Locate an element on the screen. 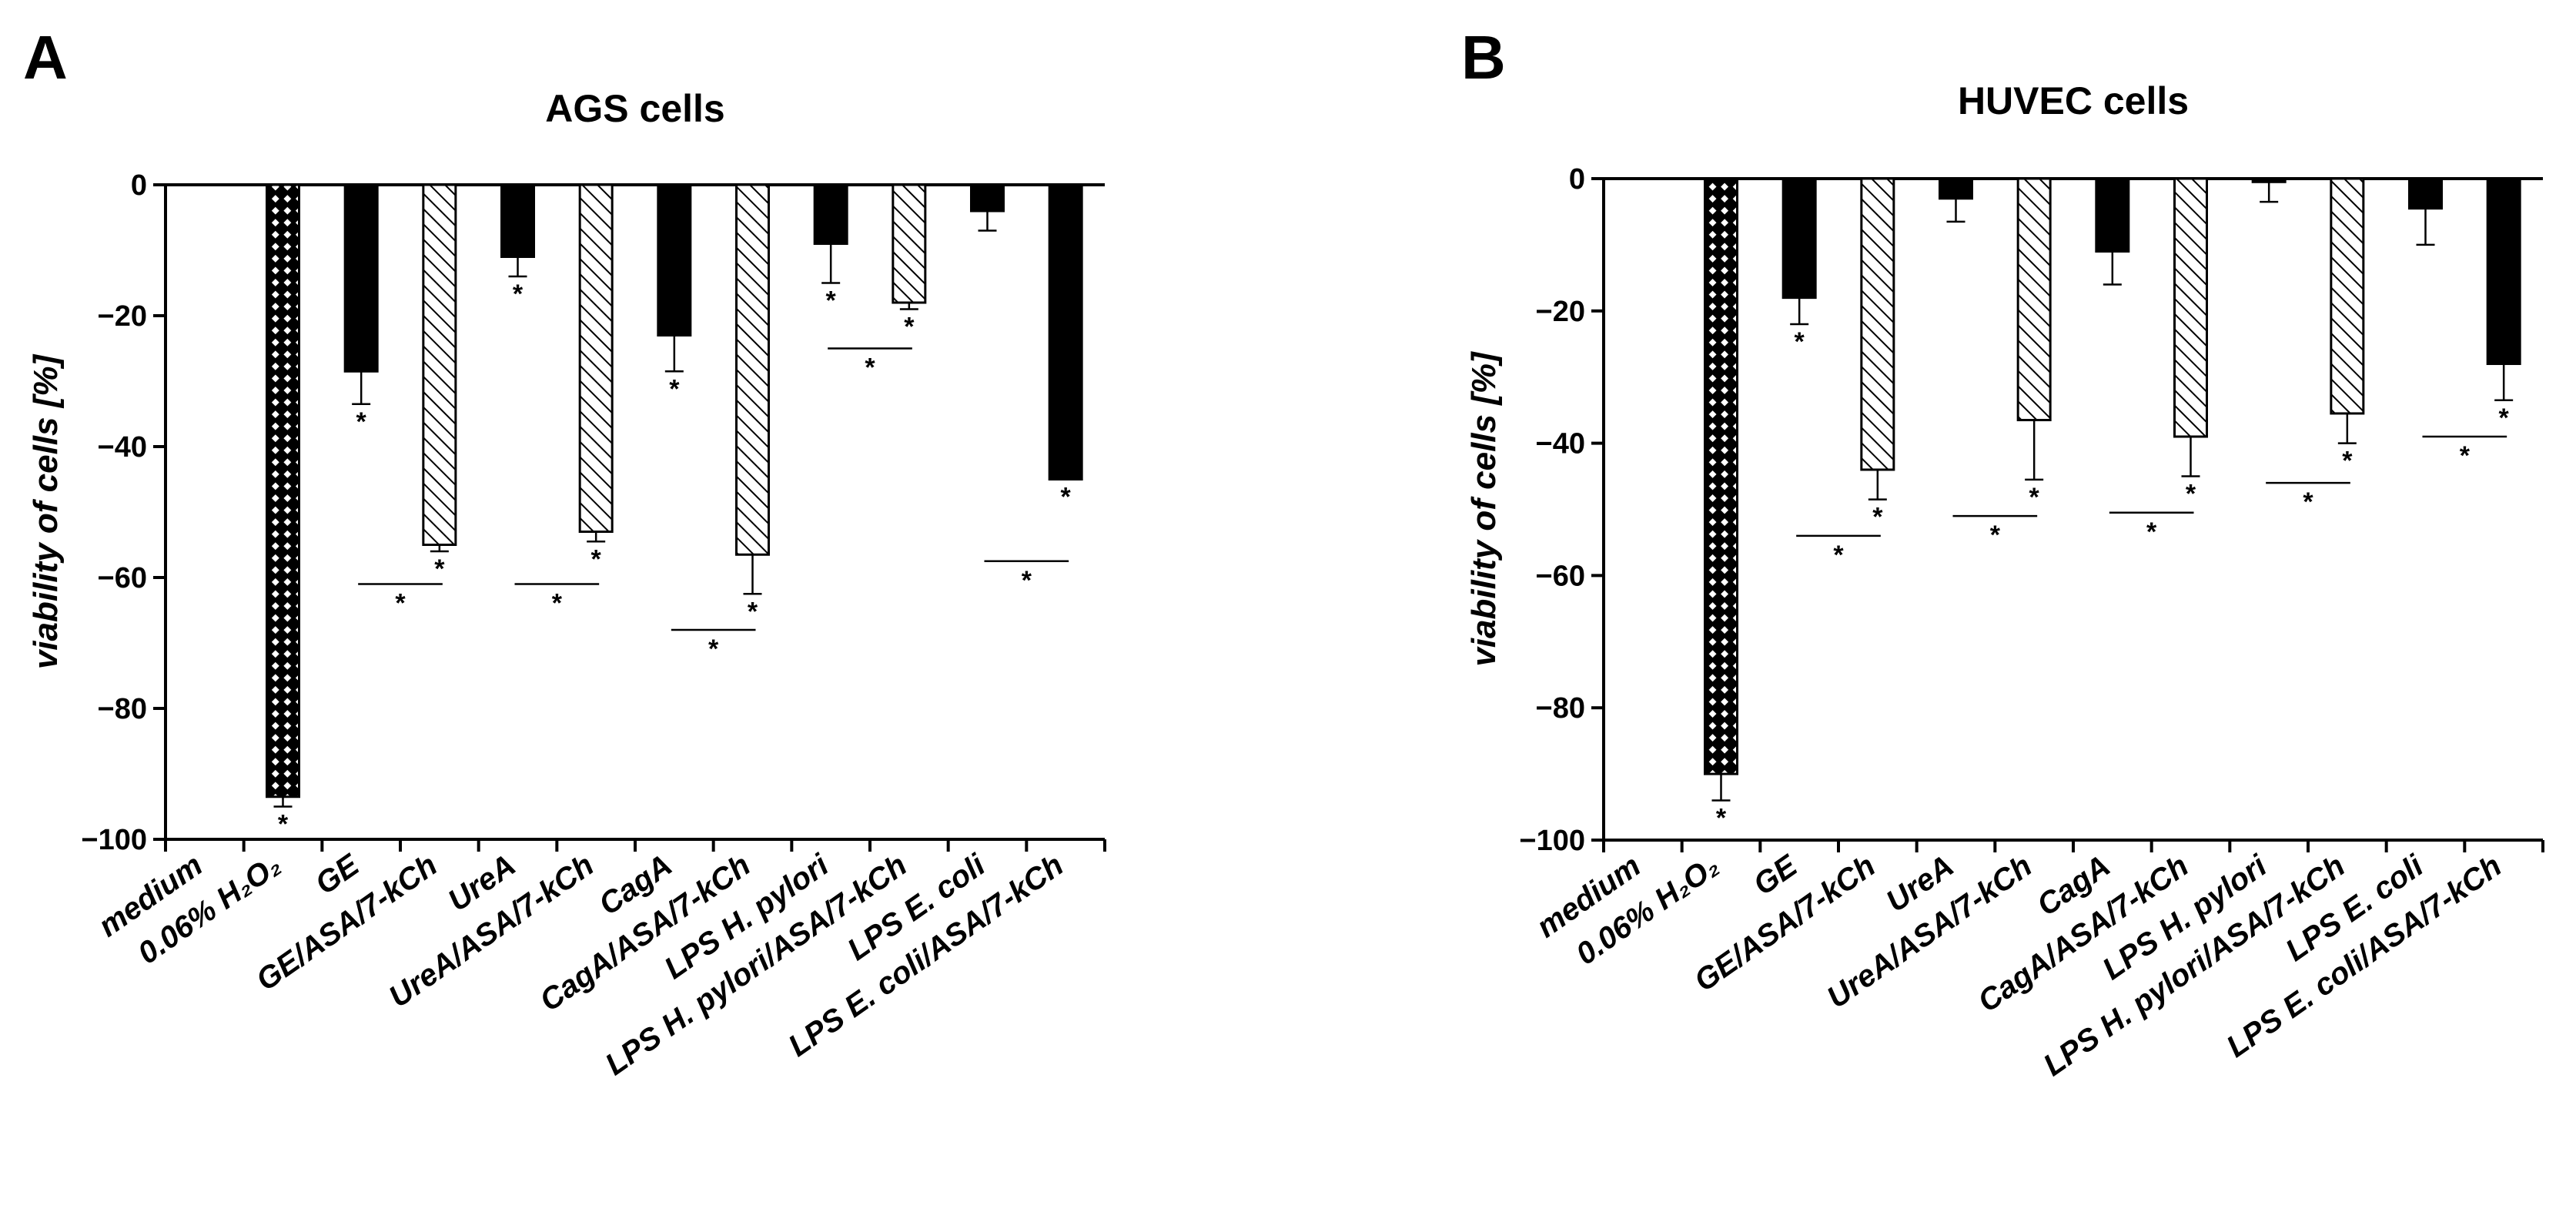 The width and height of the screenshot is (2576, 1212). panel-b-title: HUVEC cells is located at coordinates (2073, 100).